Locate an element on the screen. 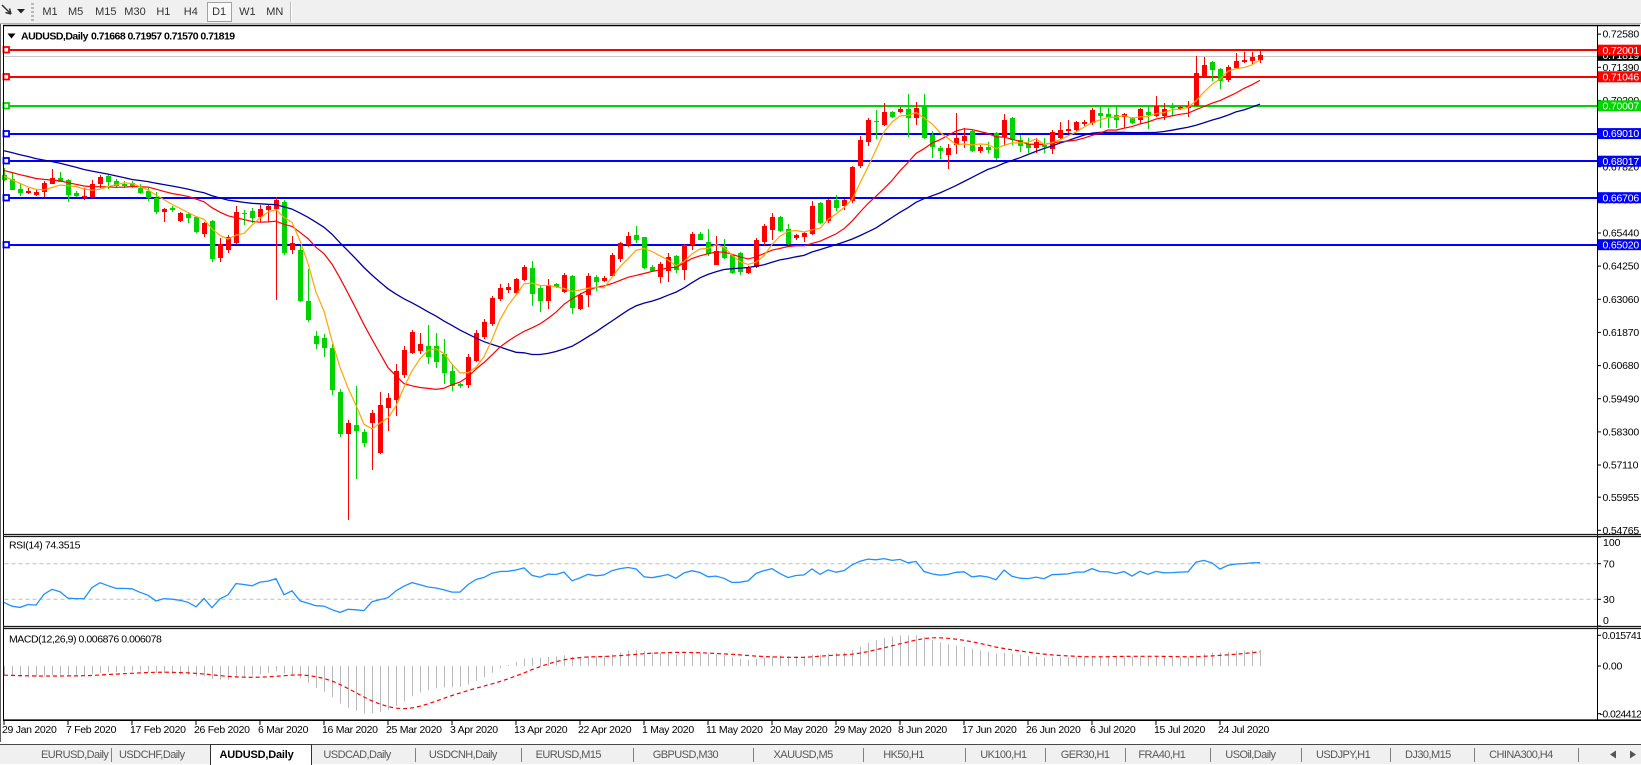 The height and width of the screenshot is (765, 1641). svg-text: 16 Mar 2020 is located at coordinates (350, 730).